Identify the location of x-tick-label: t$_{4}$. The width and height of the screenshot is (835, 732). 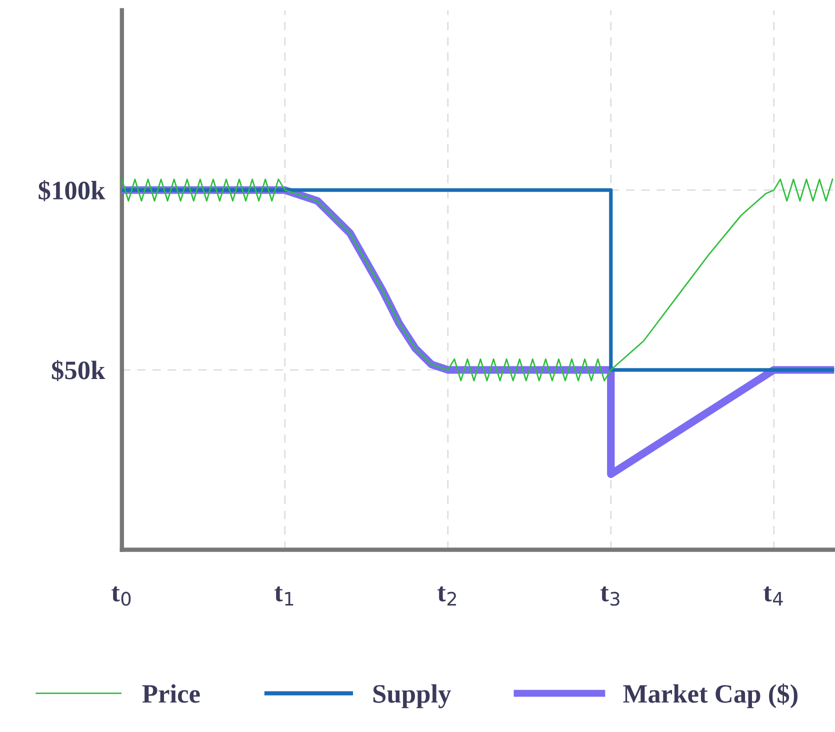
(773, 596).